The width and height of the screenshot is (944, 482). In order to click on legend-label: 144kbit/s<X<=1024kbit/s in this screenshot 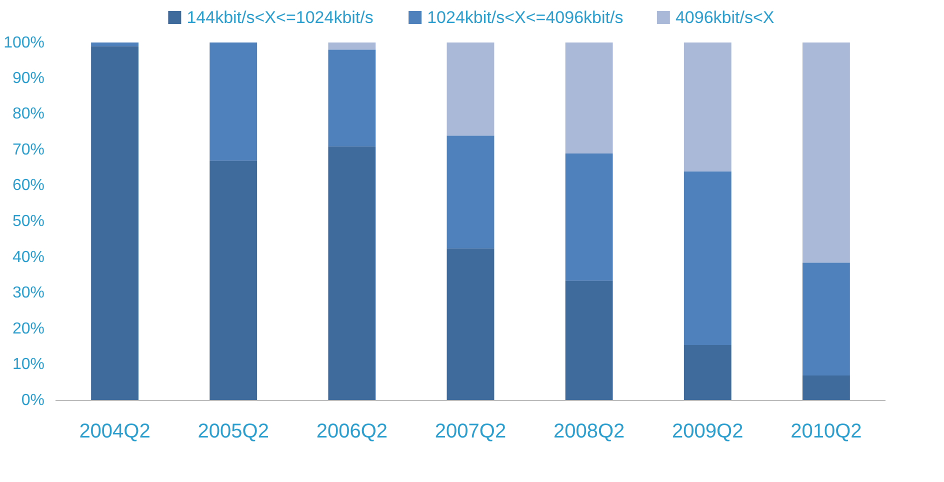, I will do `click(280, 17)`.